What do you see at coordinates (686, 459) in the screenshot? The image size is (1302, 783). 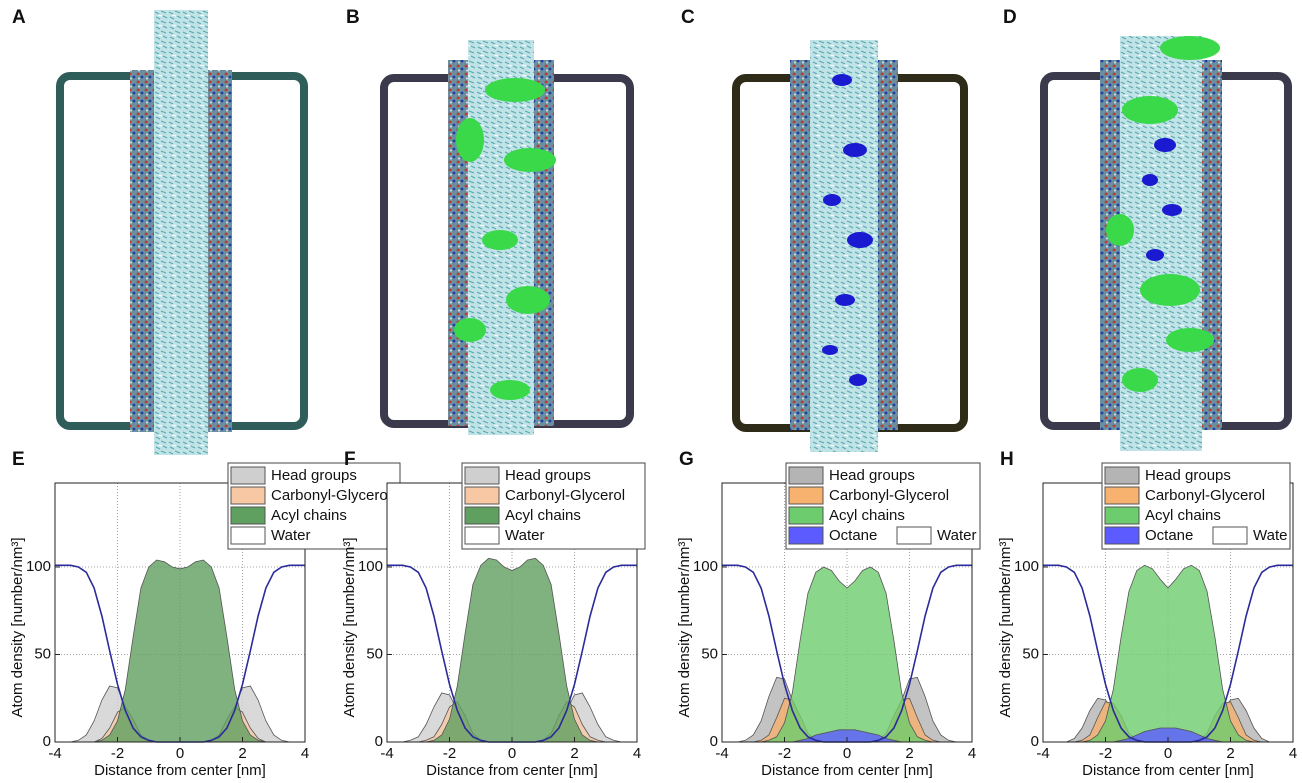 I see `panel-label: G` at bounding box center [686, 459].